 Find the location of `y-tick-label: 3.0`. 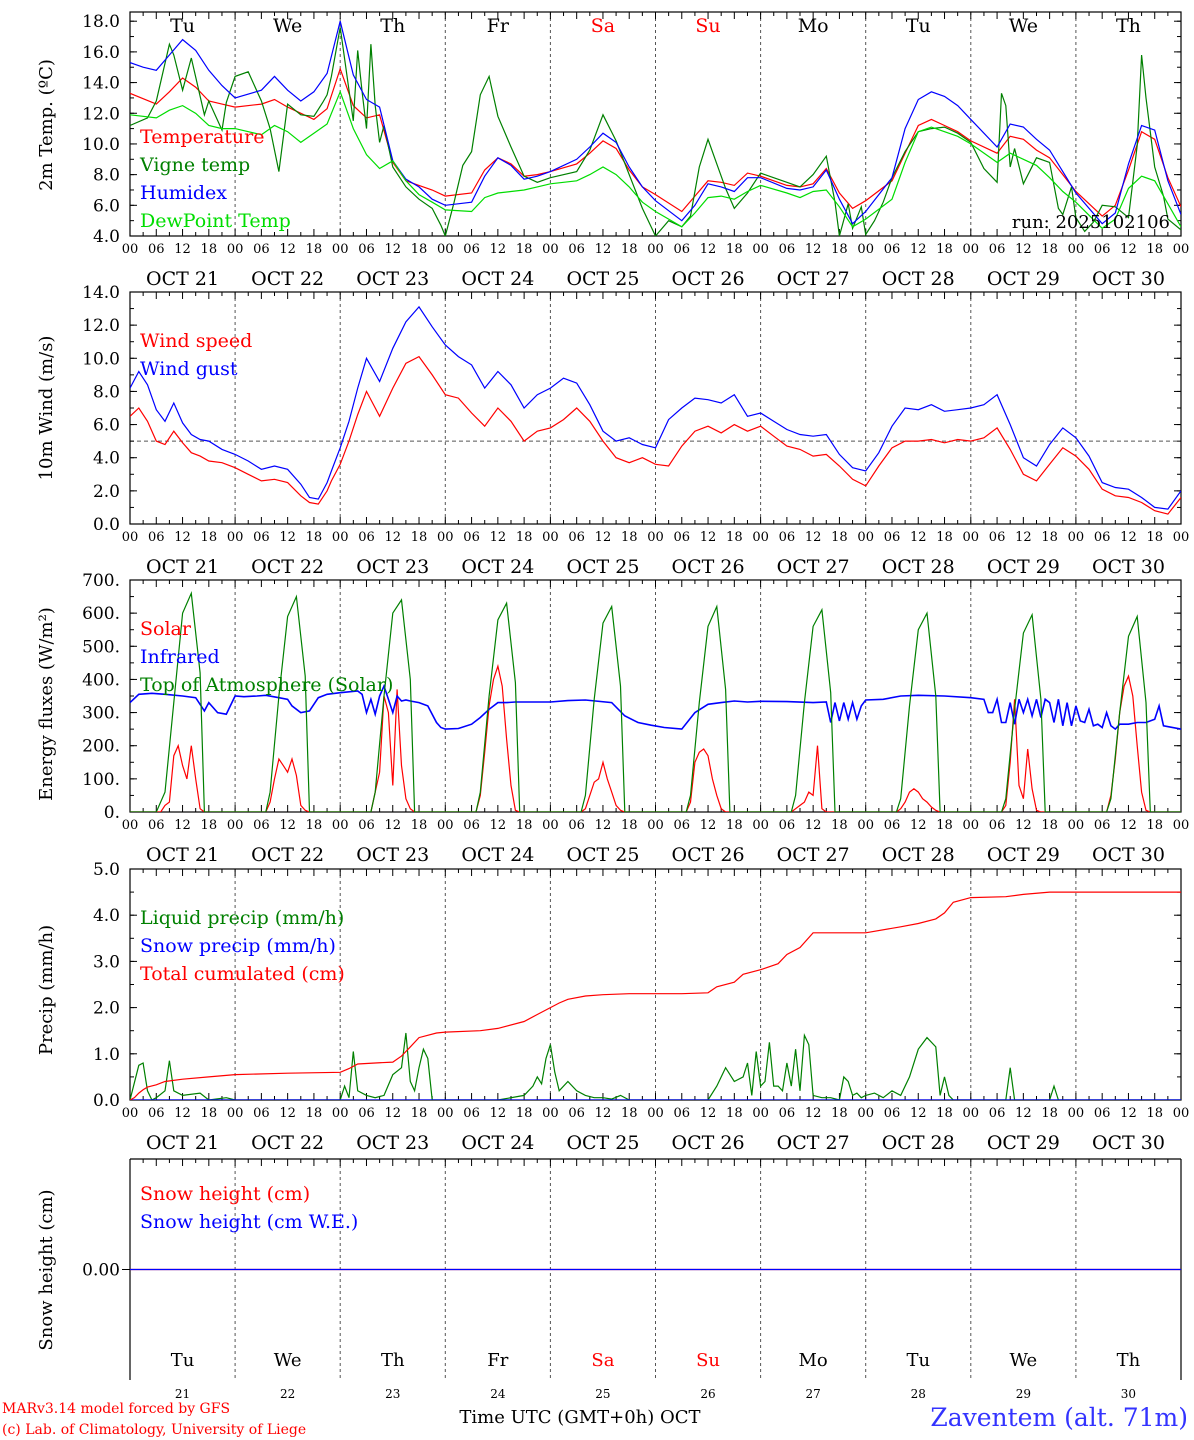

y-tick-label: 3.0 is located at coordinates (106, 962).